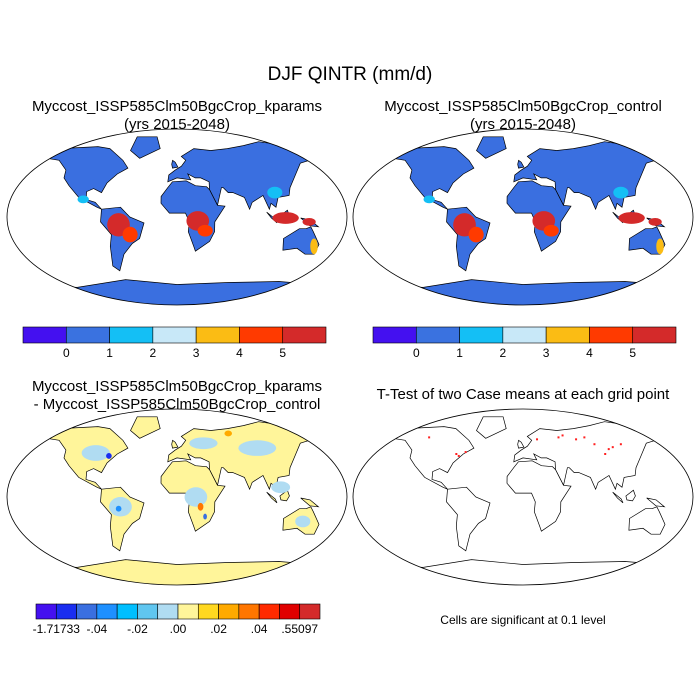 This screenshot has height=700, width=700. I want to click on landmass-new-guinea, so click(656, 502).